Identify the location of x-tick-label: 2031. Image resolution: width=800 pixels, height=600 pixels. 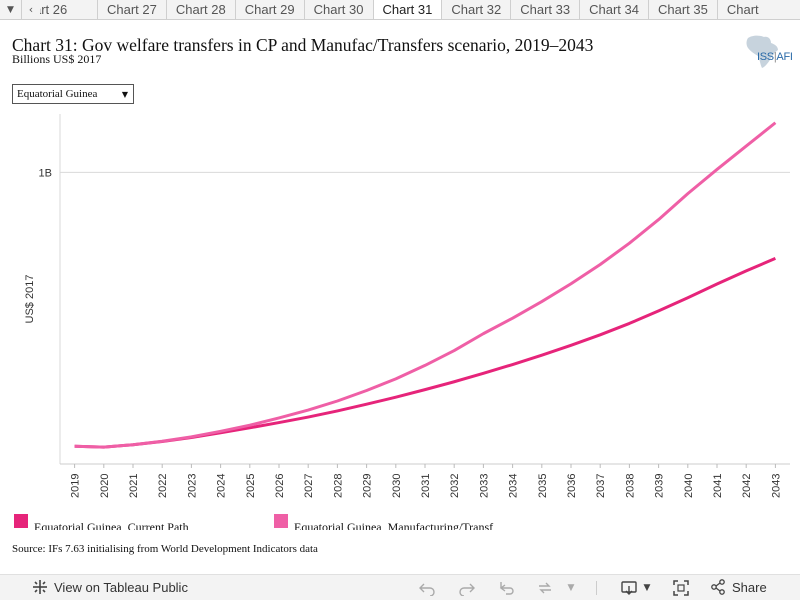
(426, 486).